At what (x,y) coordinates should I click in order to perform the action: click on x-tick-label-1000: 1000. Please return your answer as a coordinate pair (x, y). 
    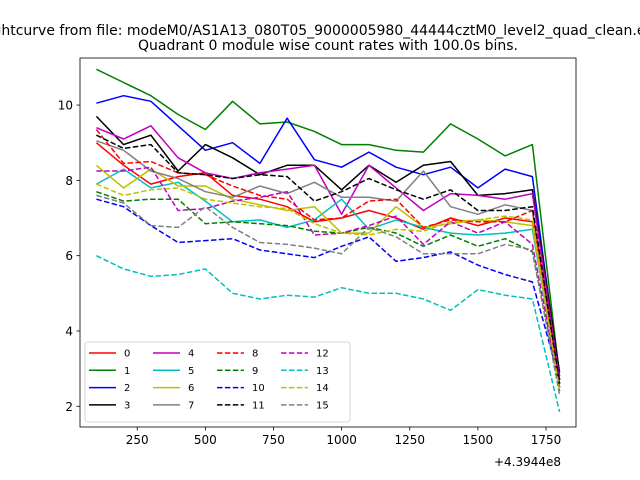
    Looking at the image, I should click on (341, 440).